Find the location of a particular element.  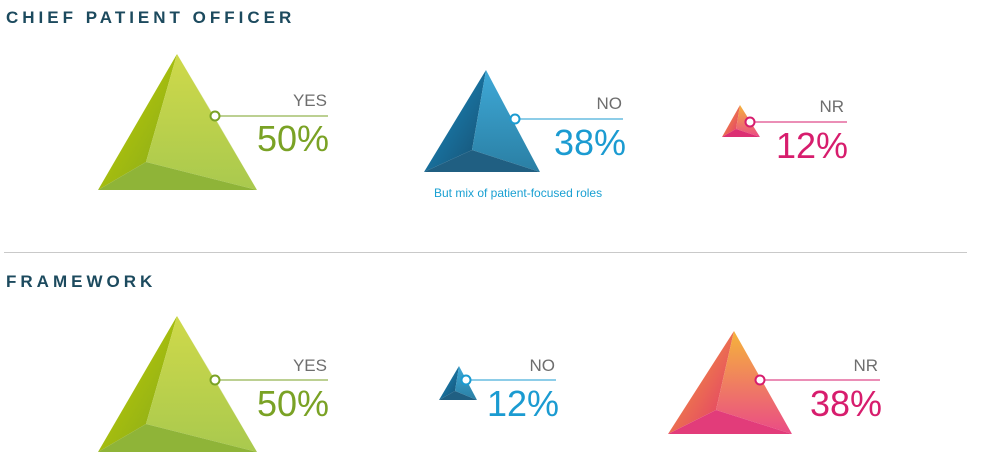

value-nr: 12% is located at coordinates (811, 145).